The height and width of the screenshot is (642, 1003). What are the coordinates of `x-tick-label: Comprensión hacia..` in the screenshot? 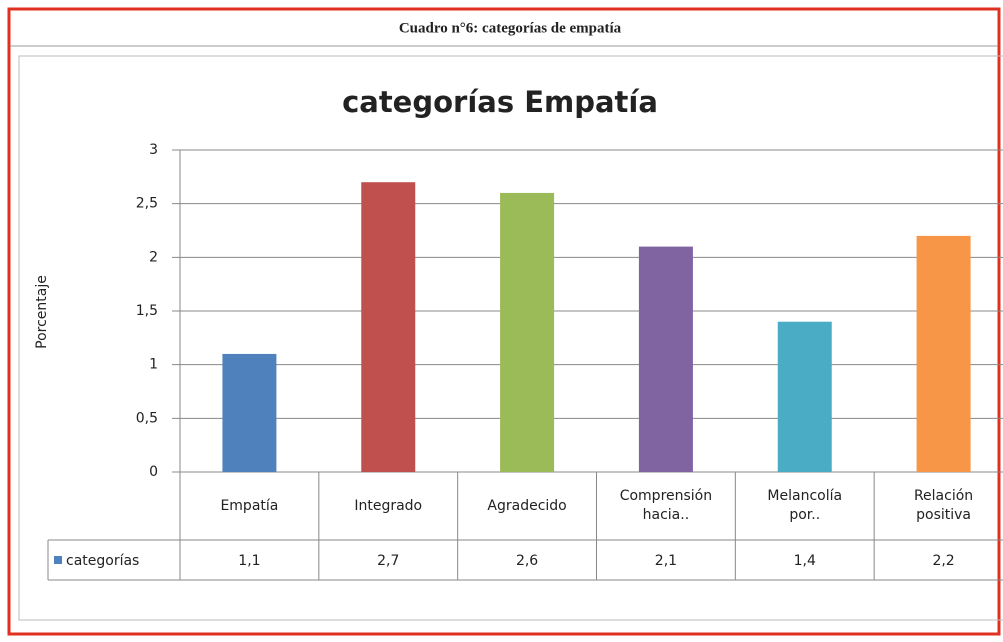 It's located at (666, 505).